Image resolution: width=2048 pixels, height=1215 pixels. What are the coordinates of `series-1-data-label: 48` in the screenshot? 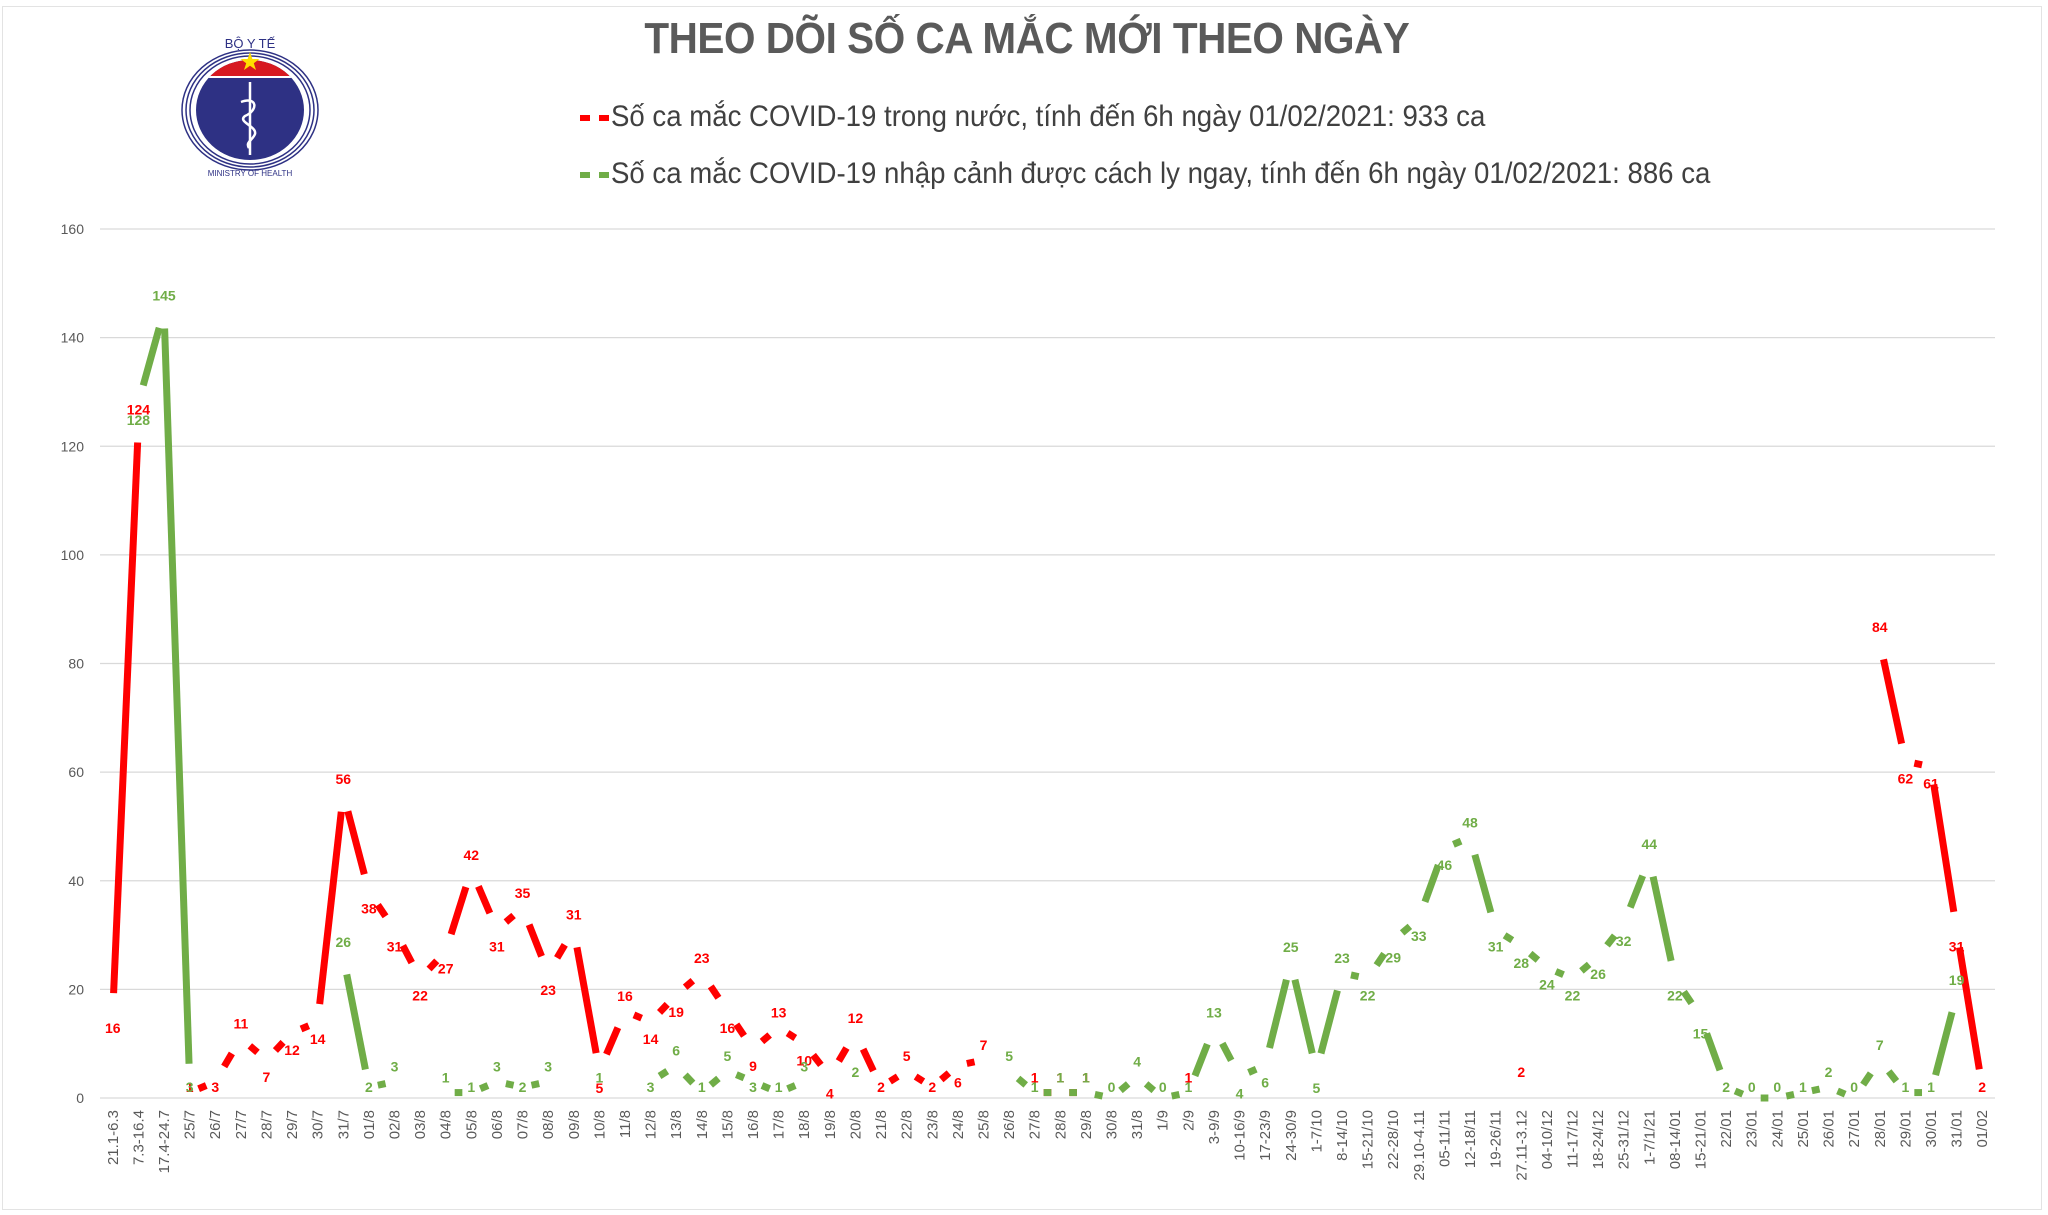 It's located at (1470, 822).